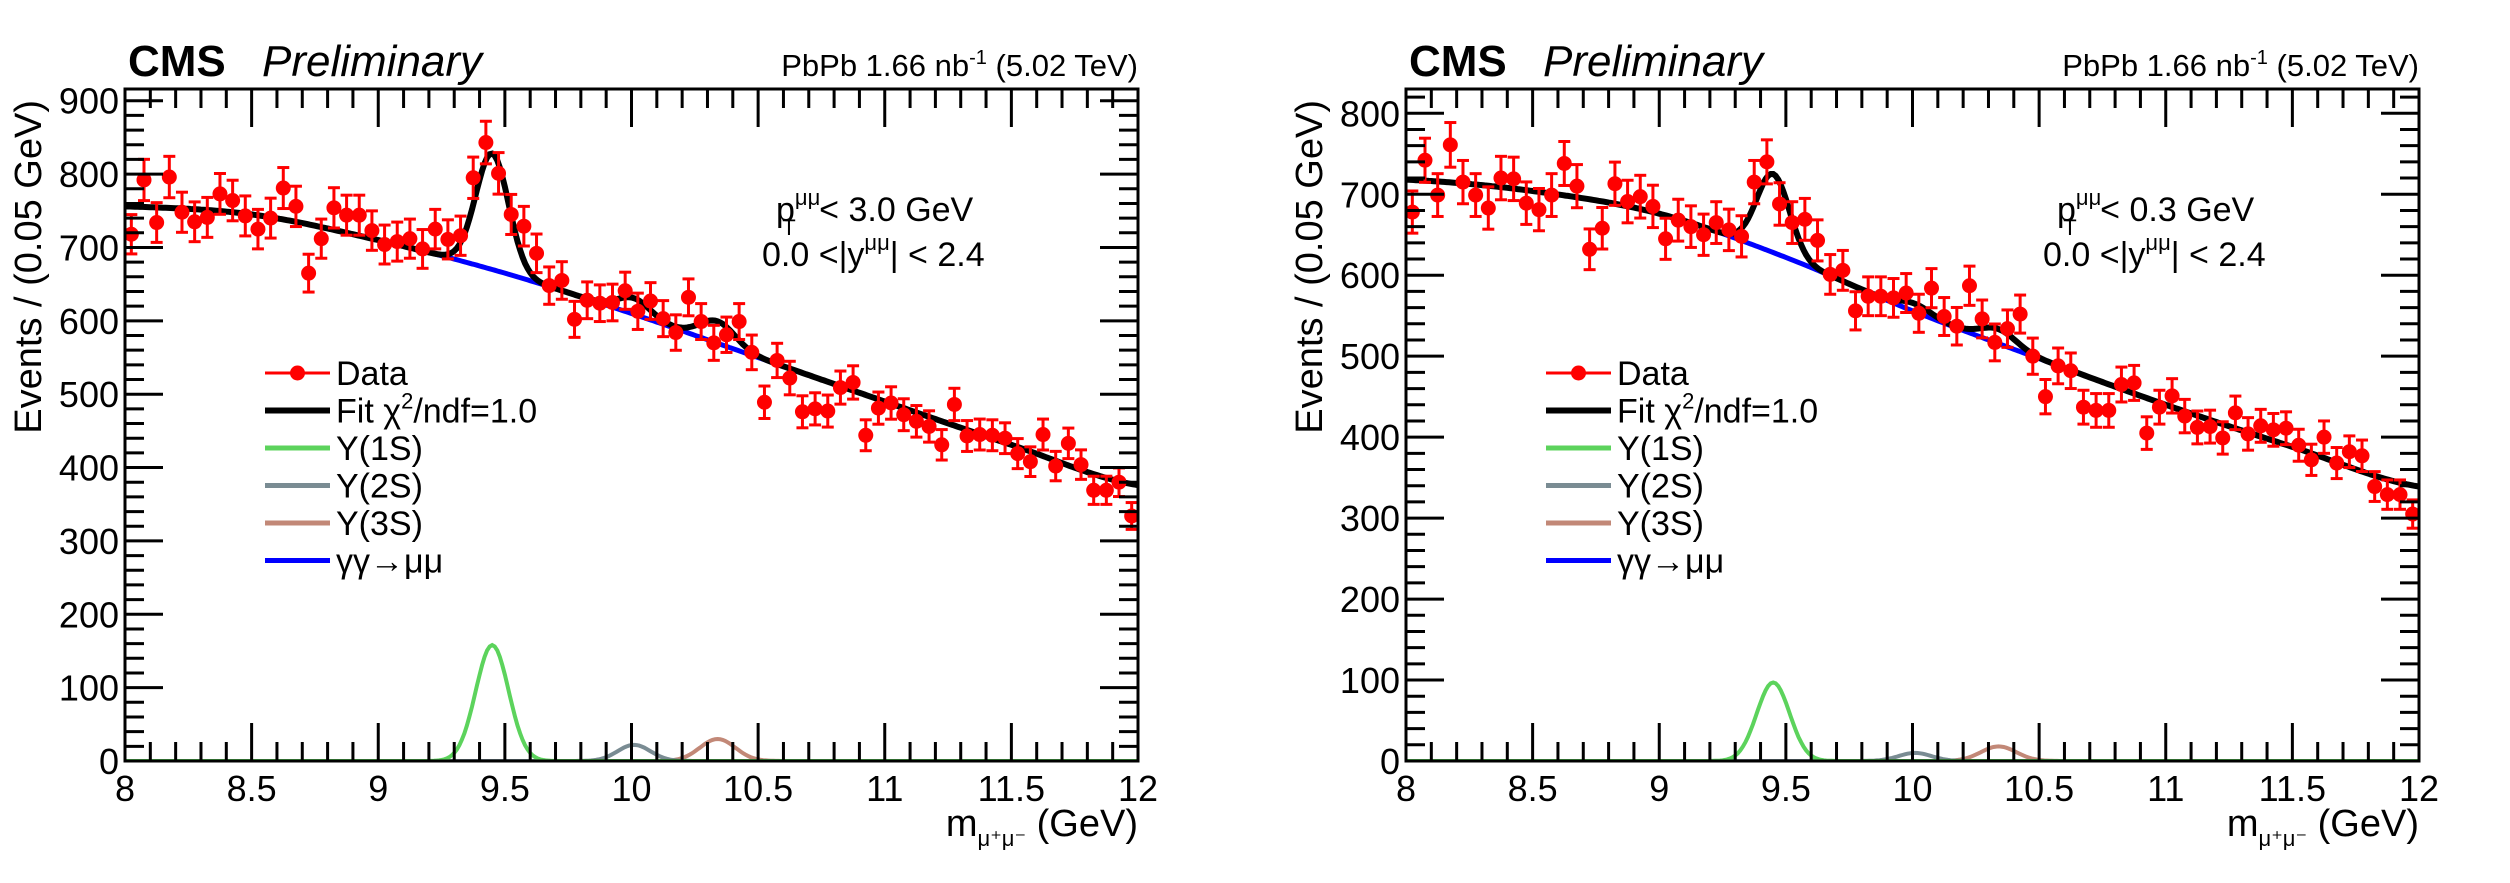  What do you see at coordinates (1660, 524) in the screenshot?
I see `legend-label-text: Υ(3S)` at bounding box center [1660, 524].